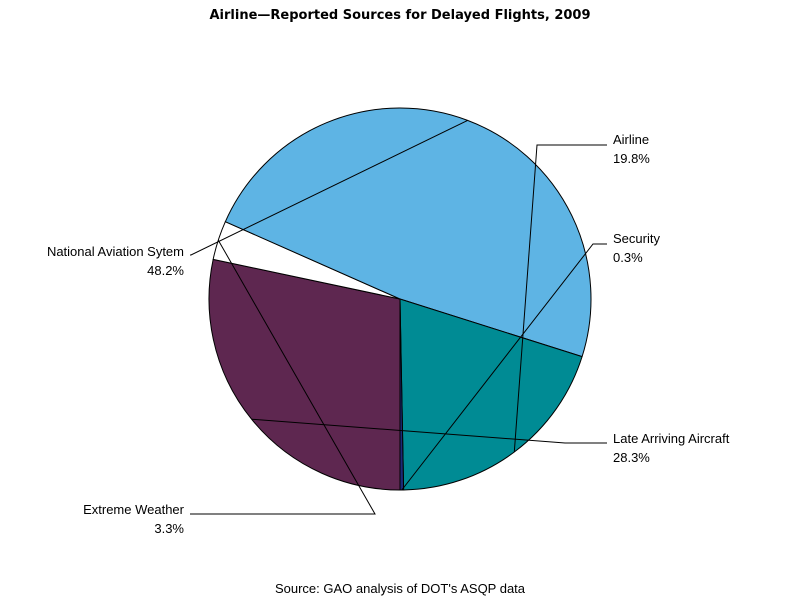 This screenshot has height=600, width=800. Describe the element at coordinates (134, 509) in the screenshot. I see `slice-label-1: Extreme Weather` at that location.